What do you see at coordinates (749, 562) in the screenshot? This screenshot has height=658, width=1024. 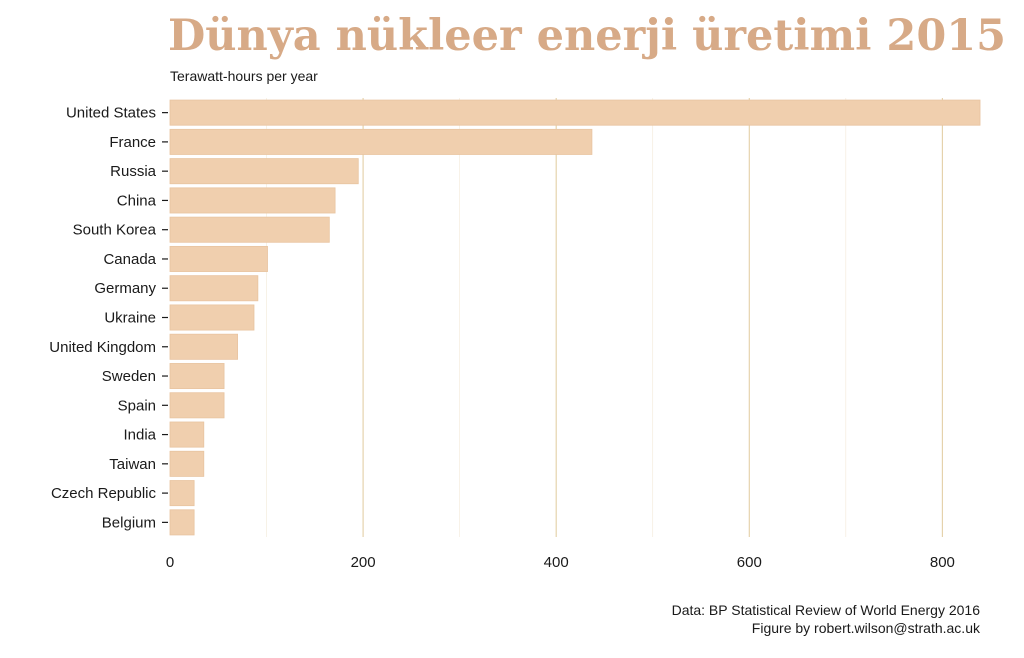 I see `x-tick-label: 600` at bounding box center [749, 562].